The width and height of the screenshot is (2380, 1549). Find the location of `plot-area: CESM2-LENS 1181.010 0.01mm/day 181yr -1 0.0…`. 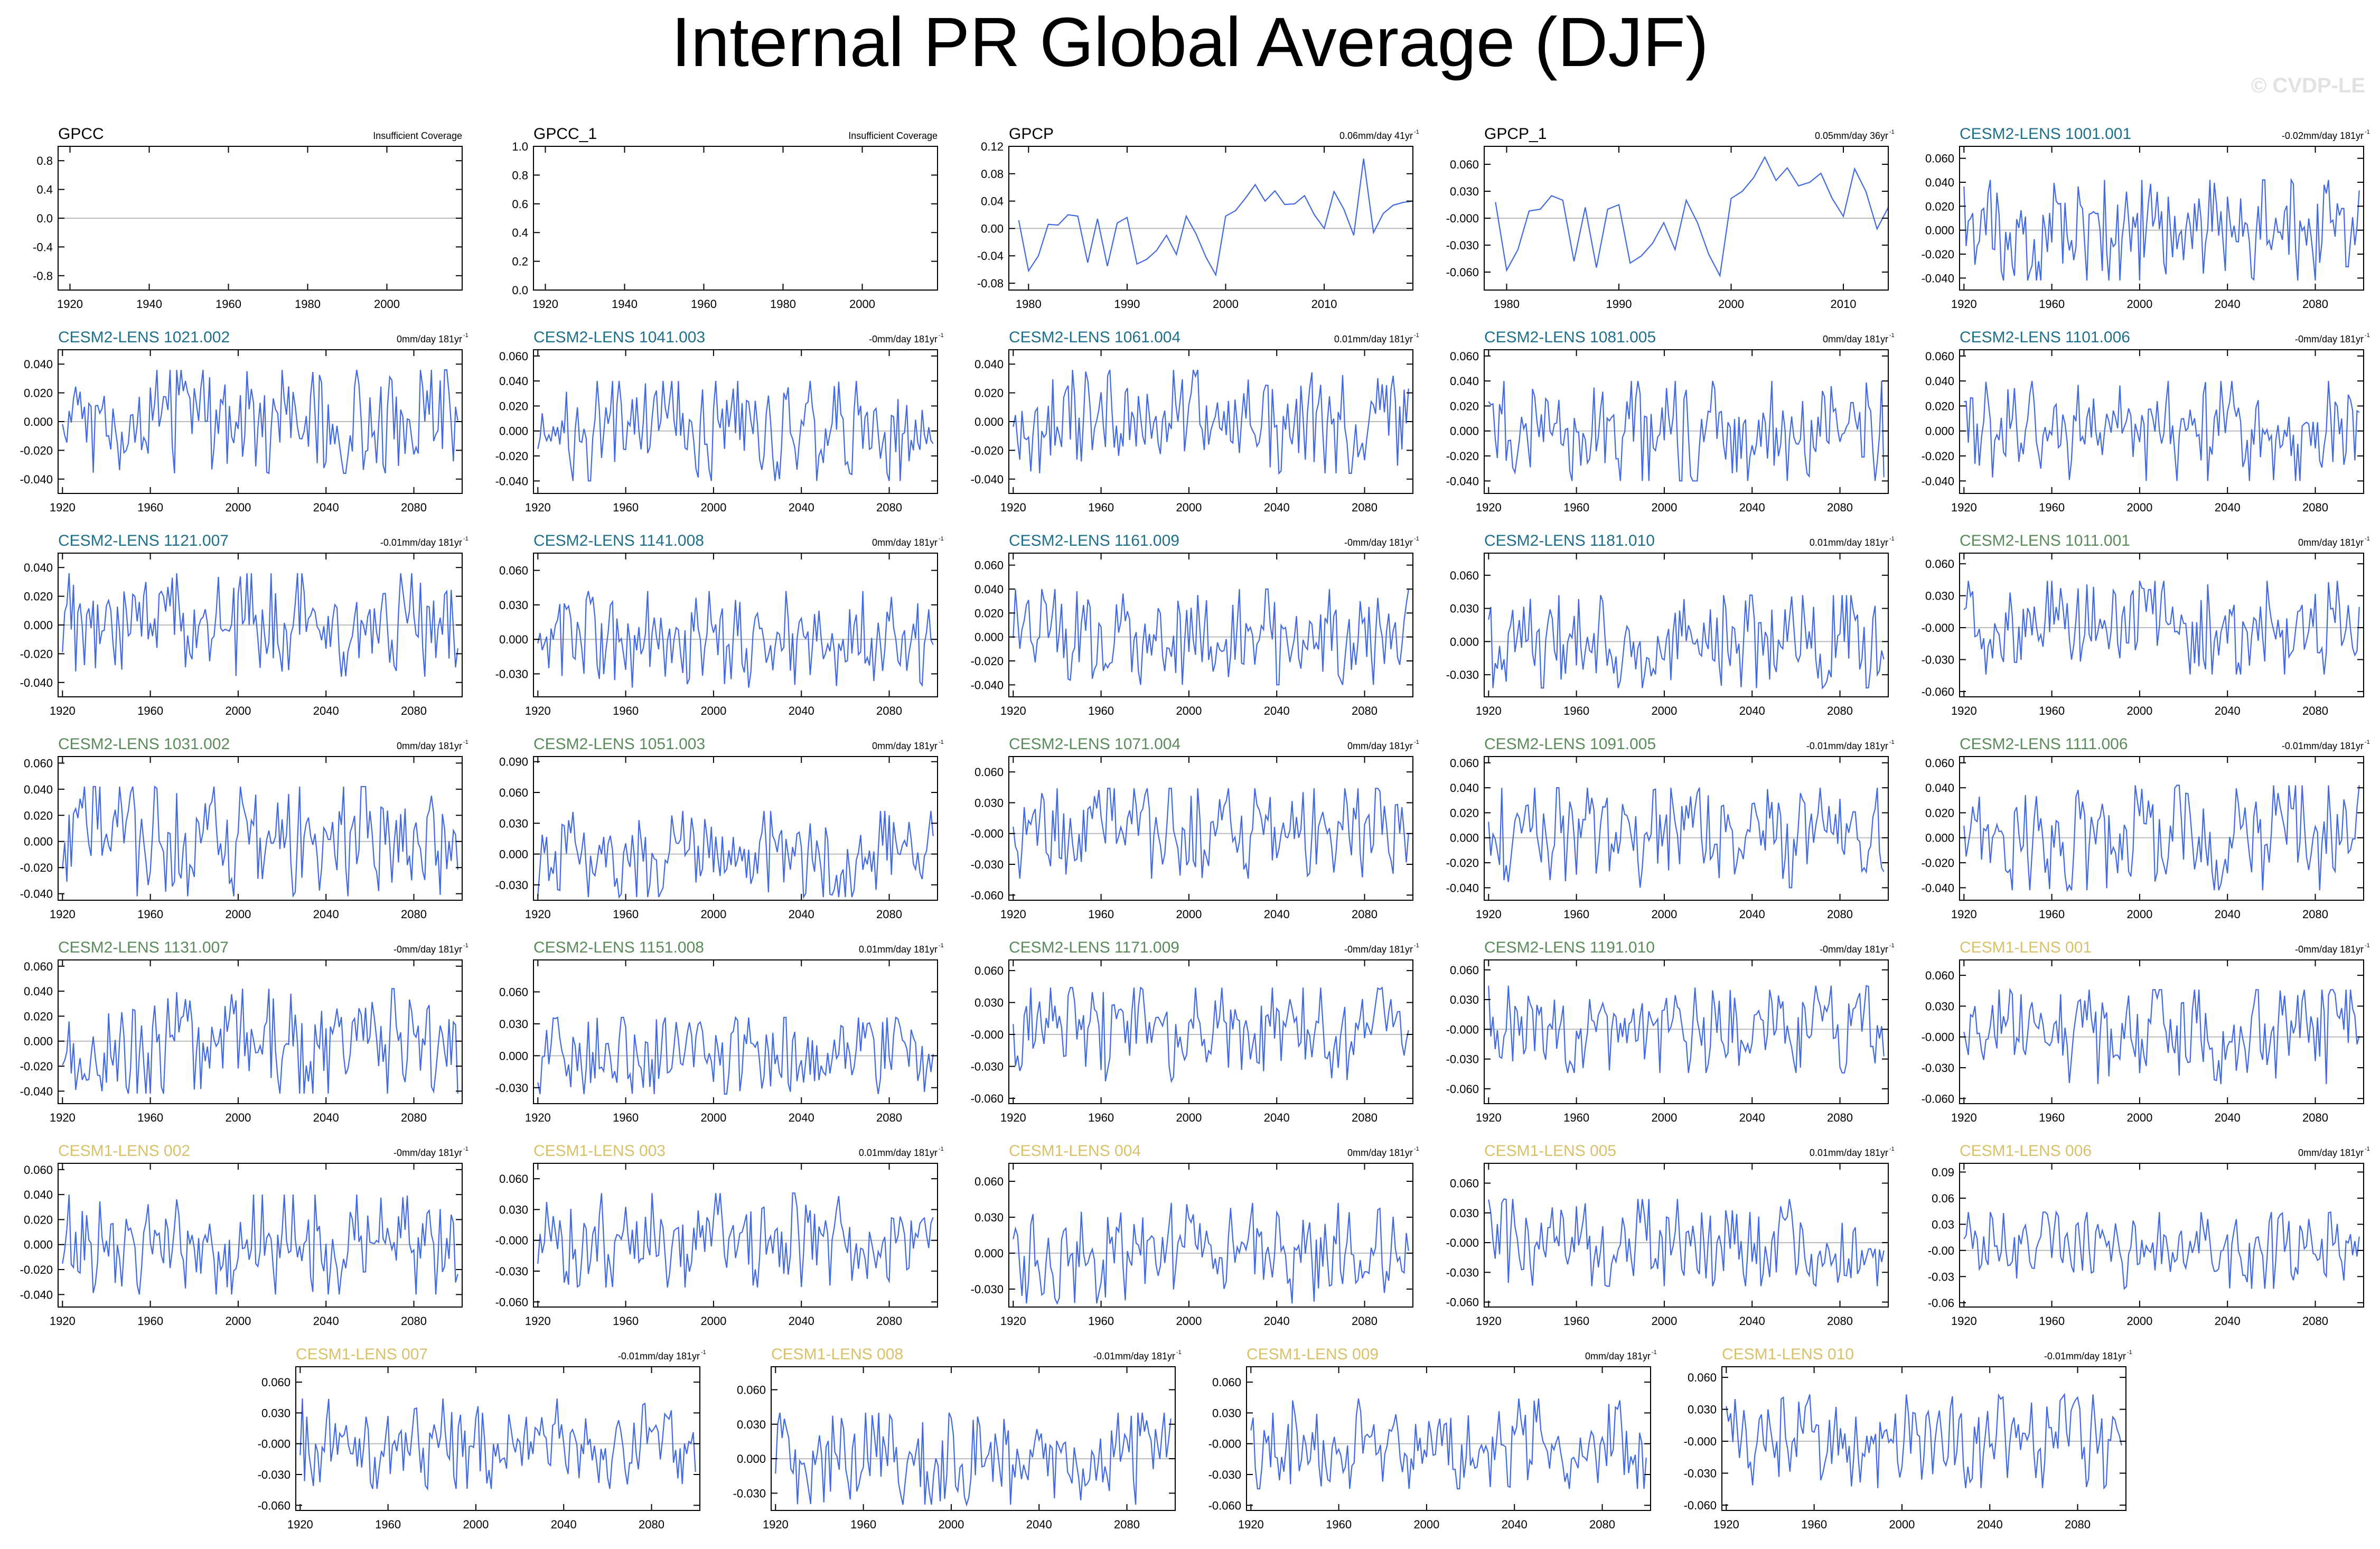

plot-area: CESM2-LENS 1181.010 0.01mm/day 181yr -1 0.0… is located at coordinates (1671, 625).